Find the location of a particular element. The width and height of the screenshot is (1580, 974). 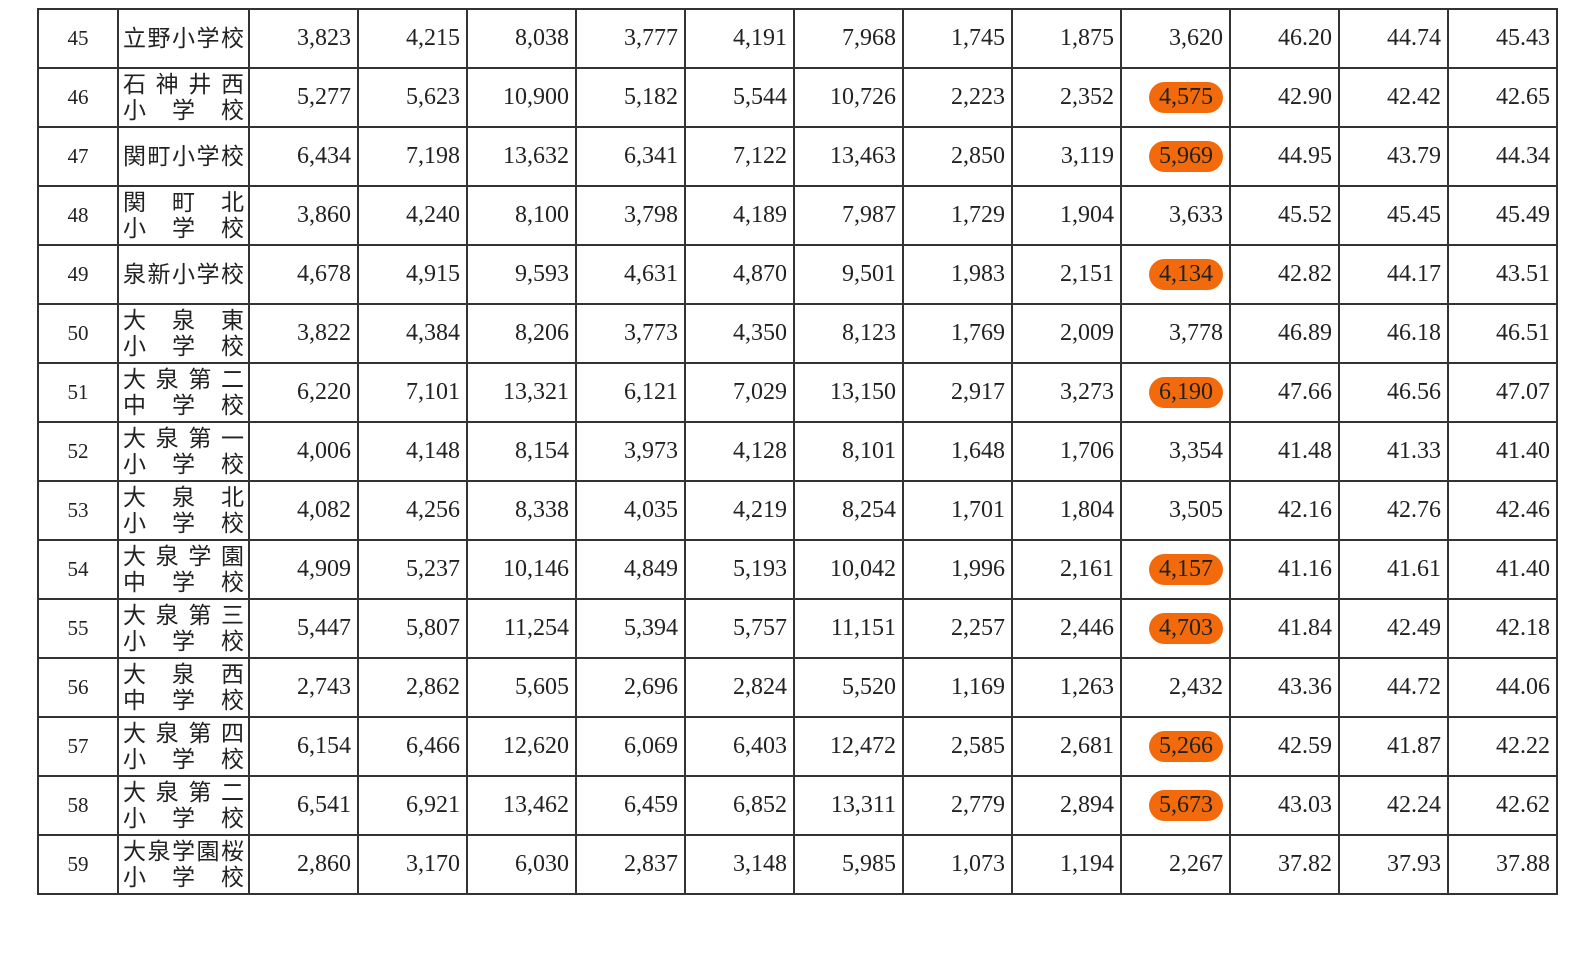

name-line: 大泉学園桜 is located at coordinates (183, 851).